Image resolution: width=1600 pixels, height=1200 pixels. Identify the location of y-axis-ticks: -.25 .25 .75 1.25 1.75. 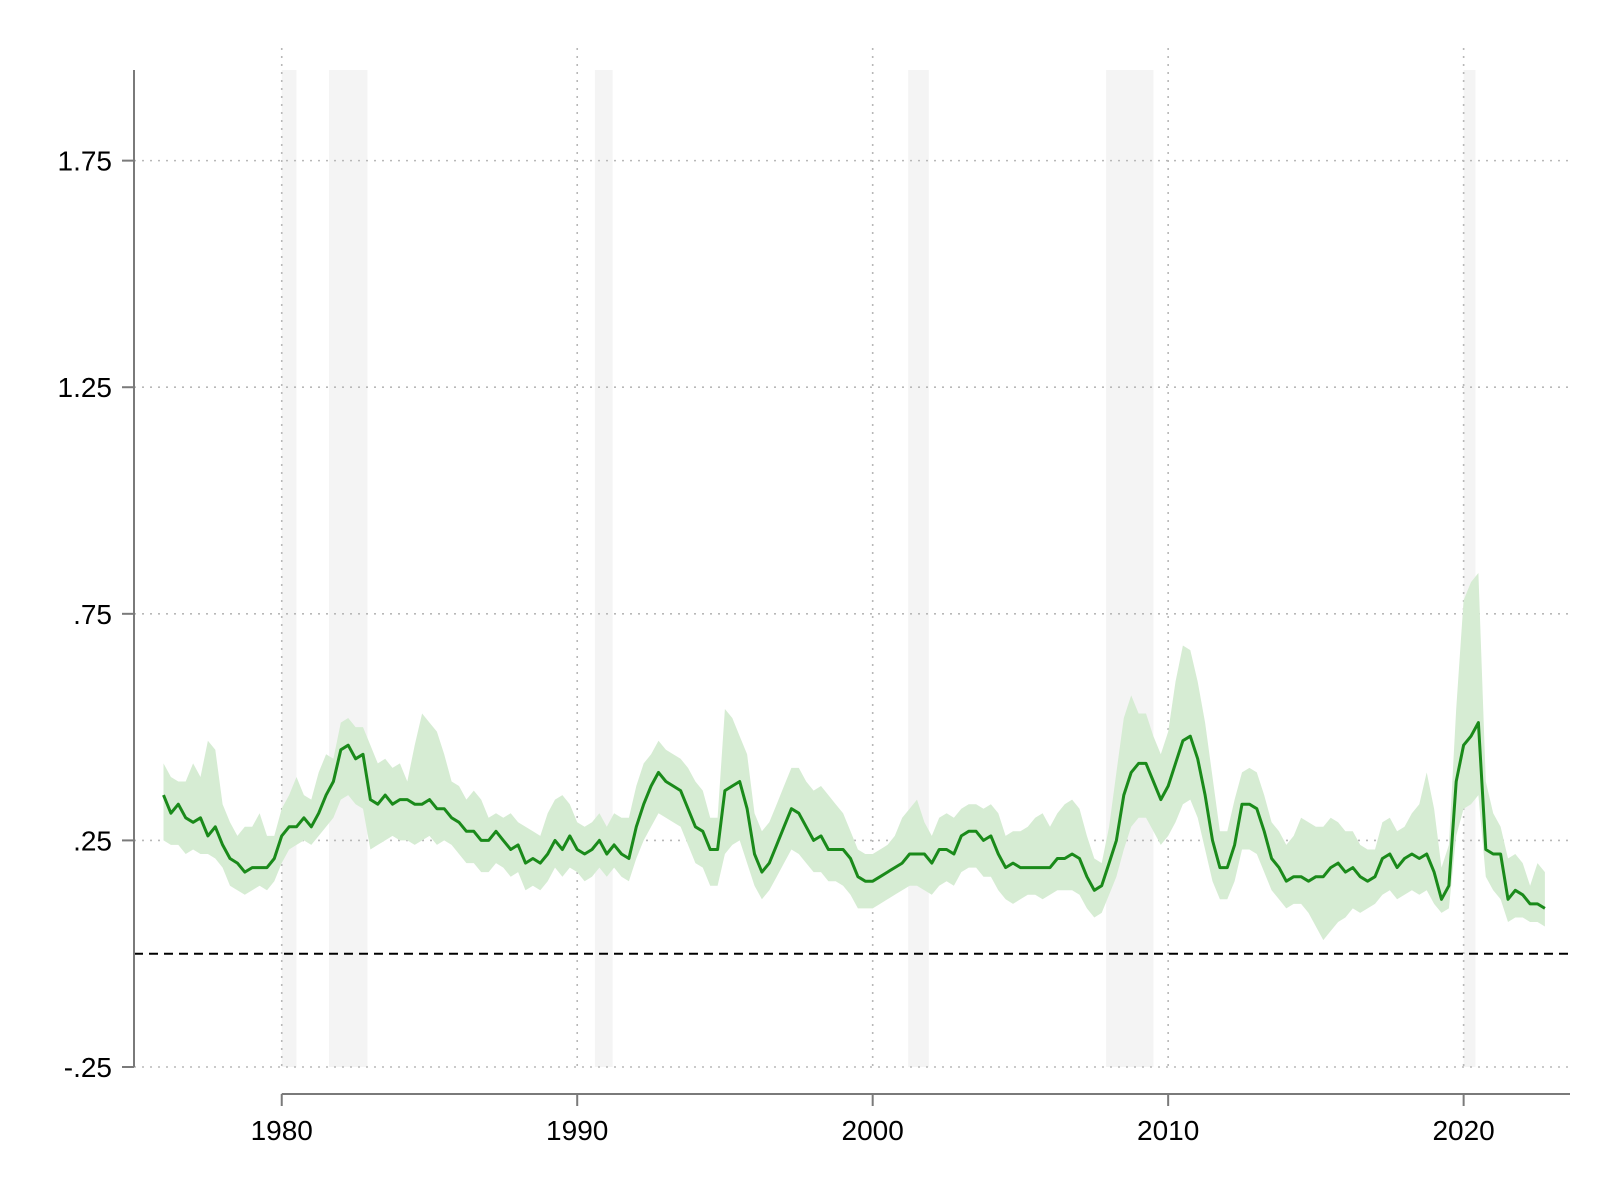
(96, 614).